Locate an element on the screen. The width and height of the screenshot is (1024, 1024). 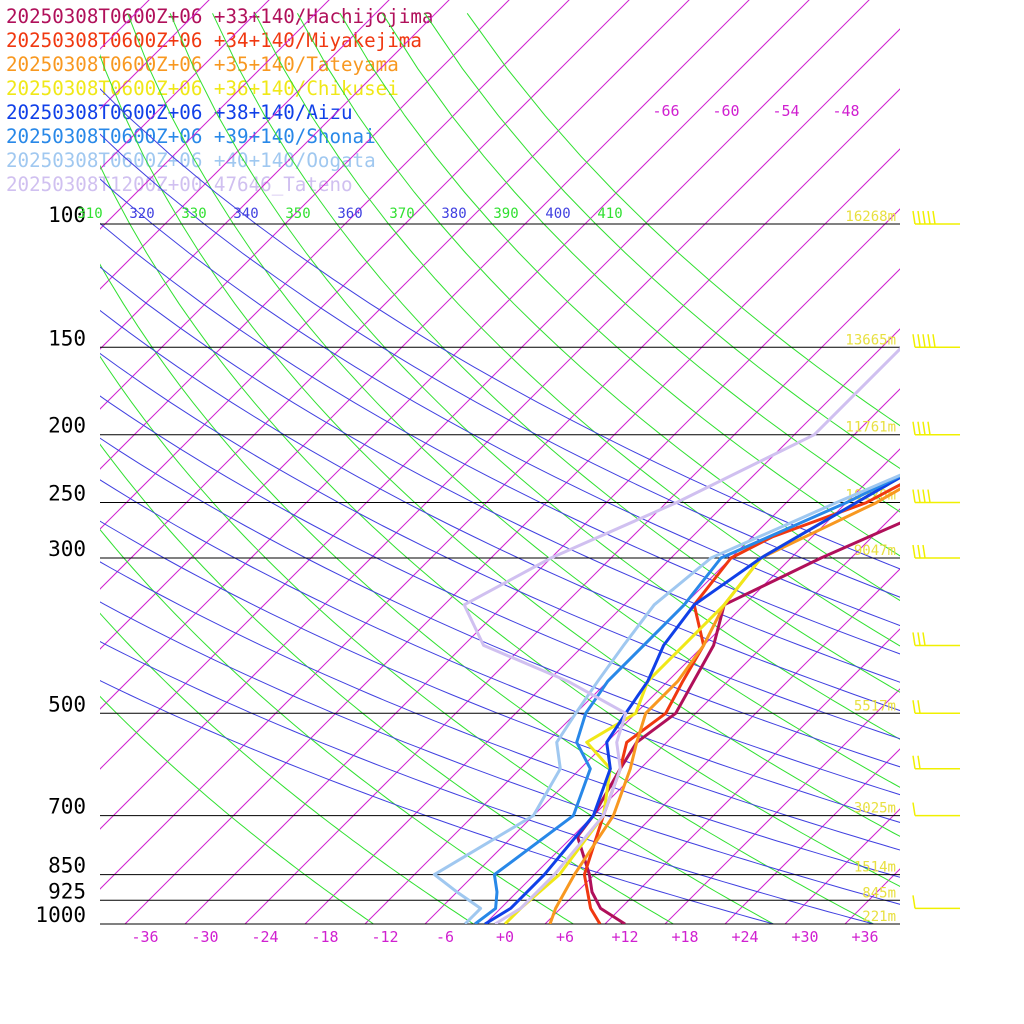
upper-temperature-label: -60 is located at coordinates (725, 111).